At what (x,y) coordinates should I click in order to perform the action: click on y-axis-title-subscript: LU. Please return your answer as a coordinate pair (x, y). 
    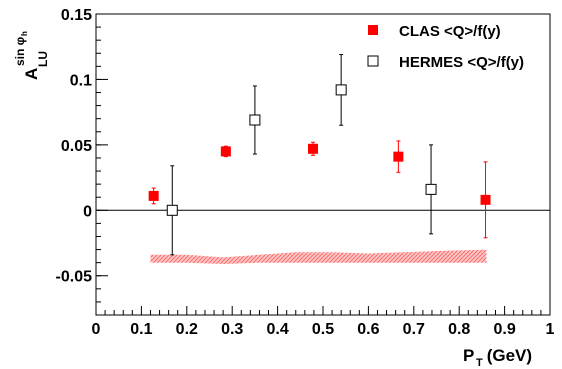
    Looking at the image, I should click on (43, 59).